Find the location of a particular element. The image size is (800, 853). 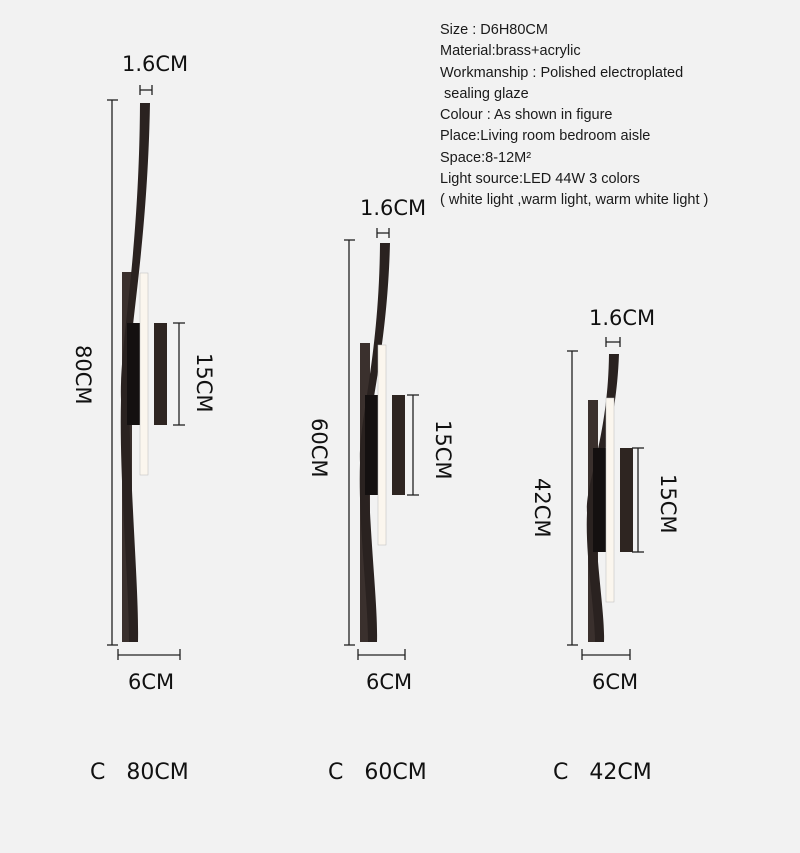

spec-space: Space:8-12M² is located at coordinates (486, 157).